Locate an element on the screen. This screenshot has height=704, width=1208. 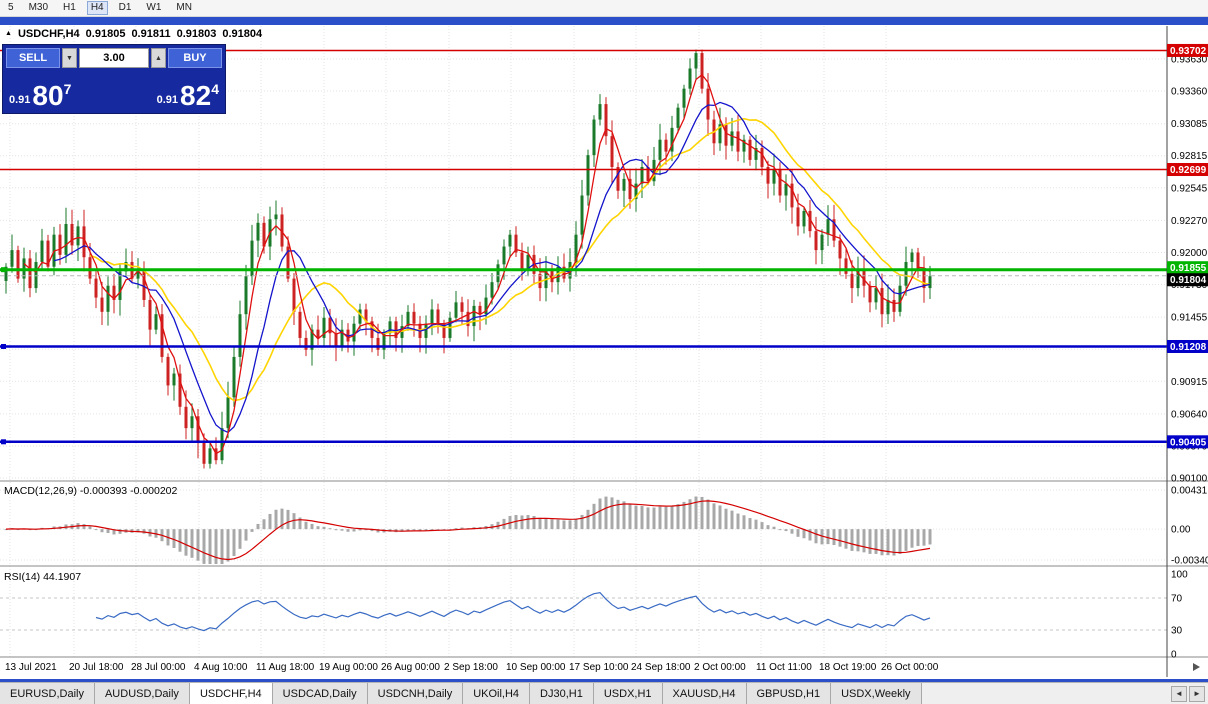
chart-tab-audusd-daily: AUDUSD,Daily is located at coordinates (142, 693).